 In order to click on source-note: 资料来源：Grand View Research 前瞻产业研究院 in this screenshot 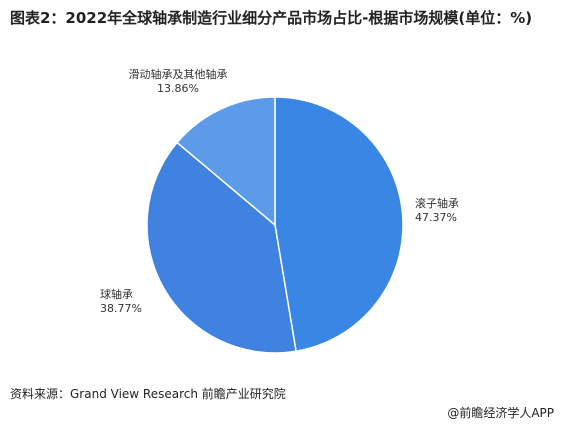, I will do `click(148, 394)`.